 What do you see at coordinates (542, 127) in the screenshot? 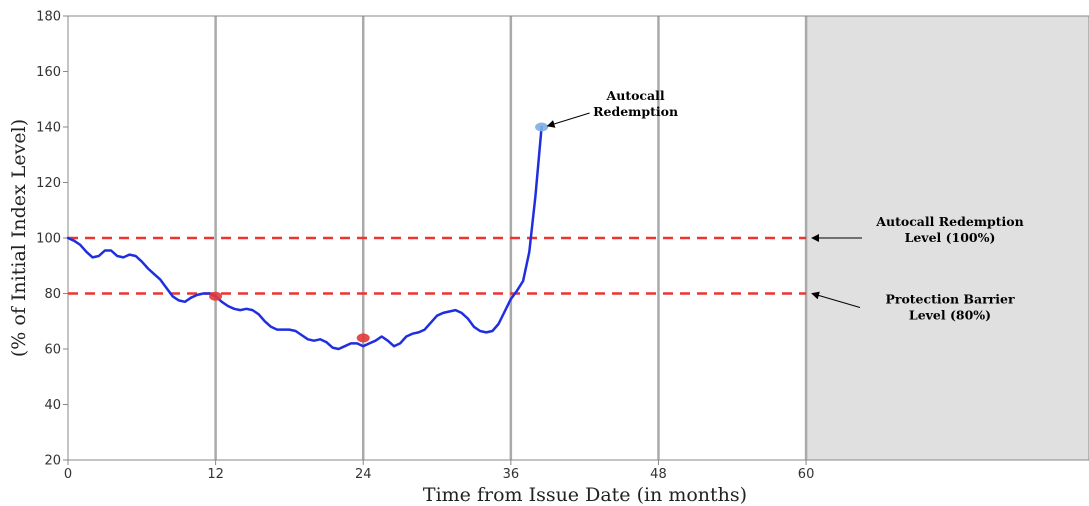
I see `redemption-marker` at bounding box center [542, 127].